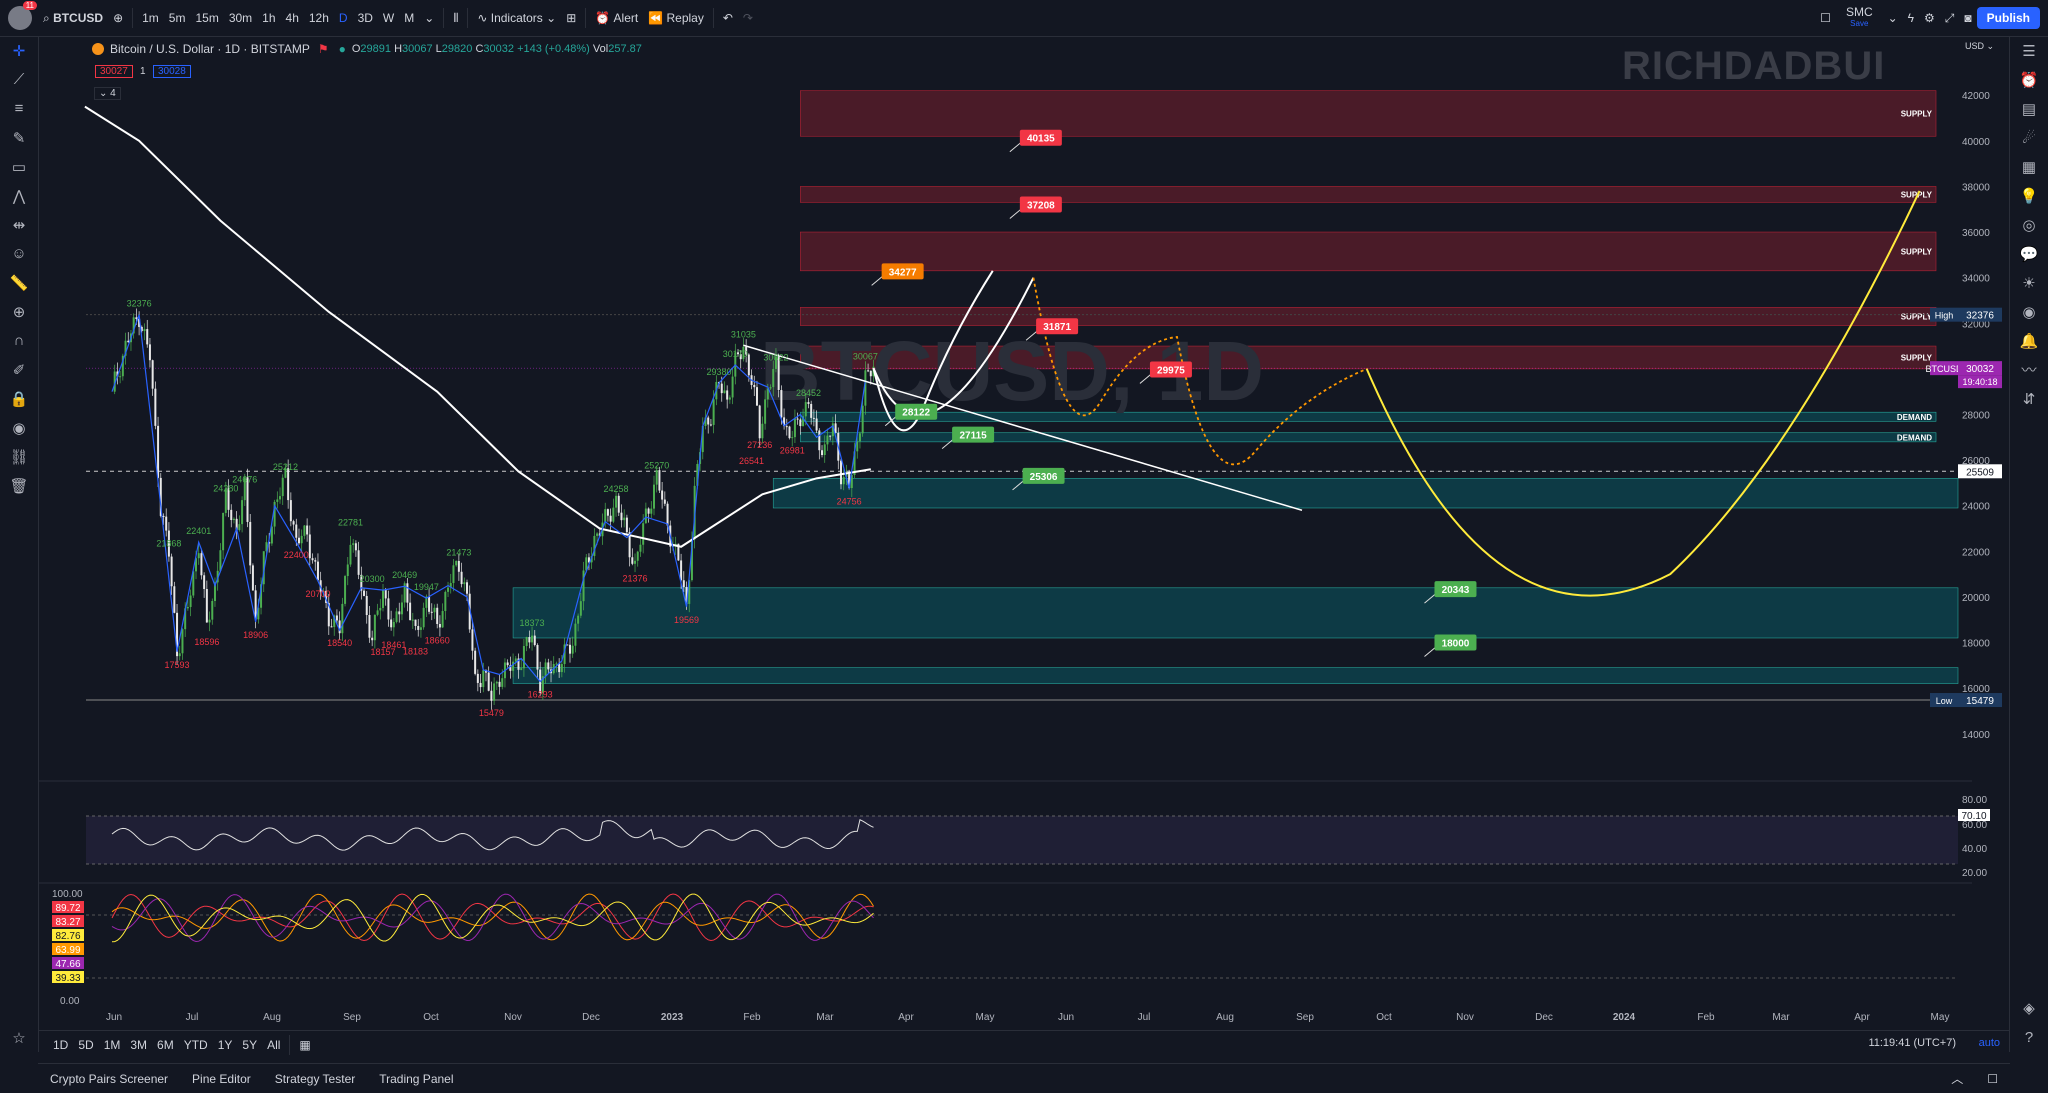 This screenshot has width=2048, height=1093. I want to click on layout-dropdown: ⌄, so click(1893, 18).